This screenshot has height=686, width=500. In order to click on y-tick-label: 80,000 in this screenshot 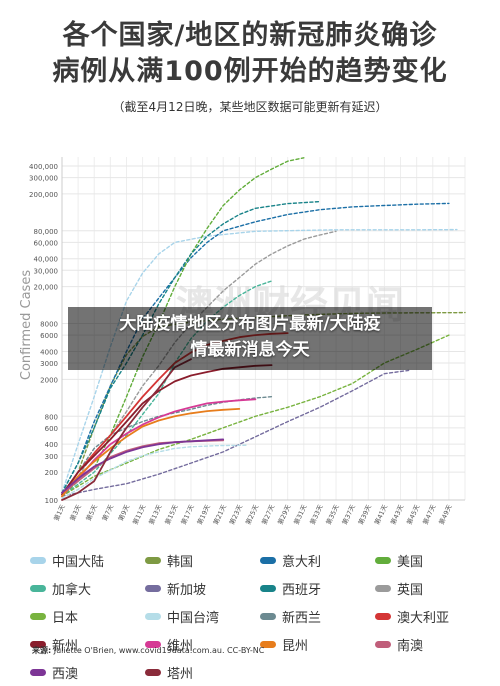, I will do `click(46, 232)`.